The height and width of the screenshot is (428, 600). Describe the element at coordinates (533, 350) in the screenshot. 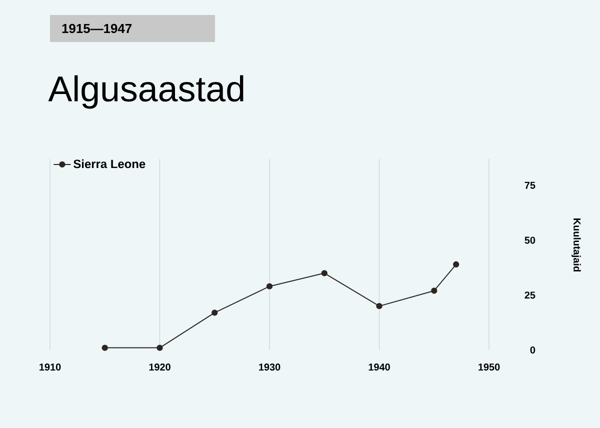

I see `y-tick-label: 0` at that location.